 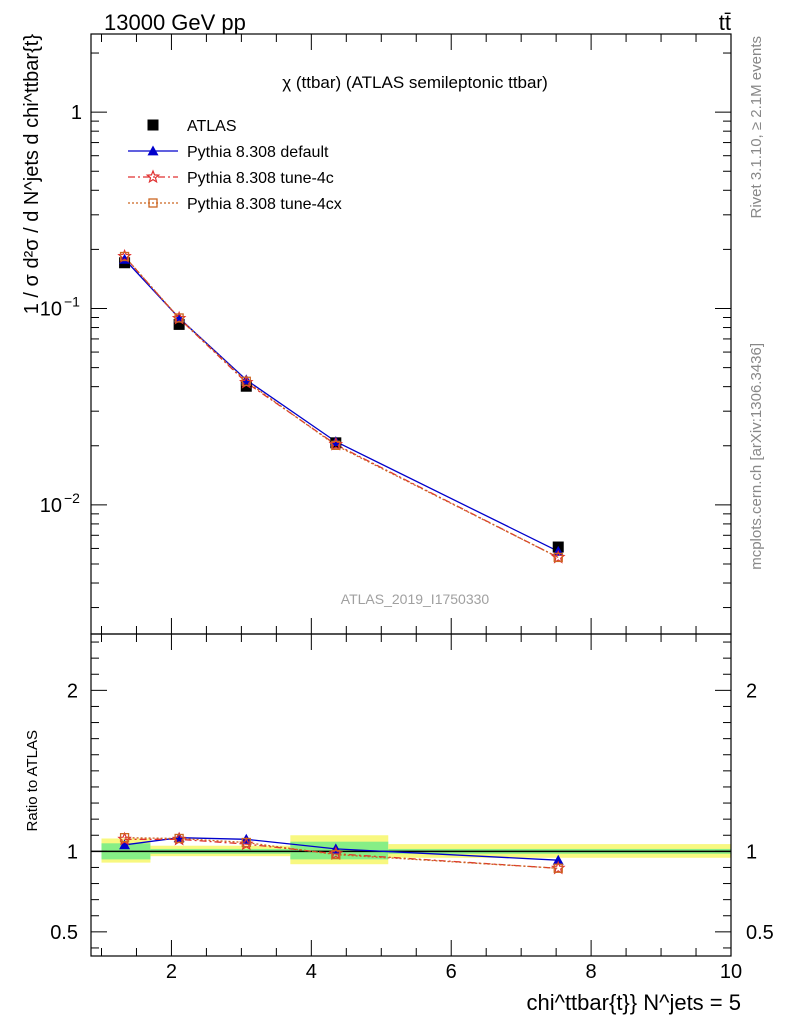 What do you see at coordinates (311, 972) in the screenshot?
I see `x-tick-label: 4` at bounding box center [311, 972].